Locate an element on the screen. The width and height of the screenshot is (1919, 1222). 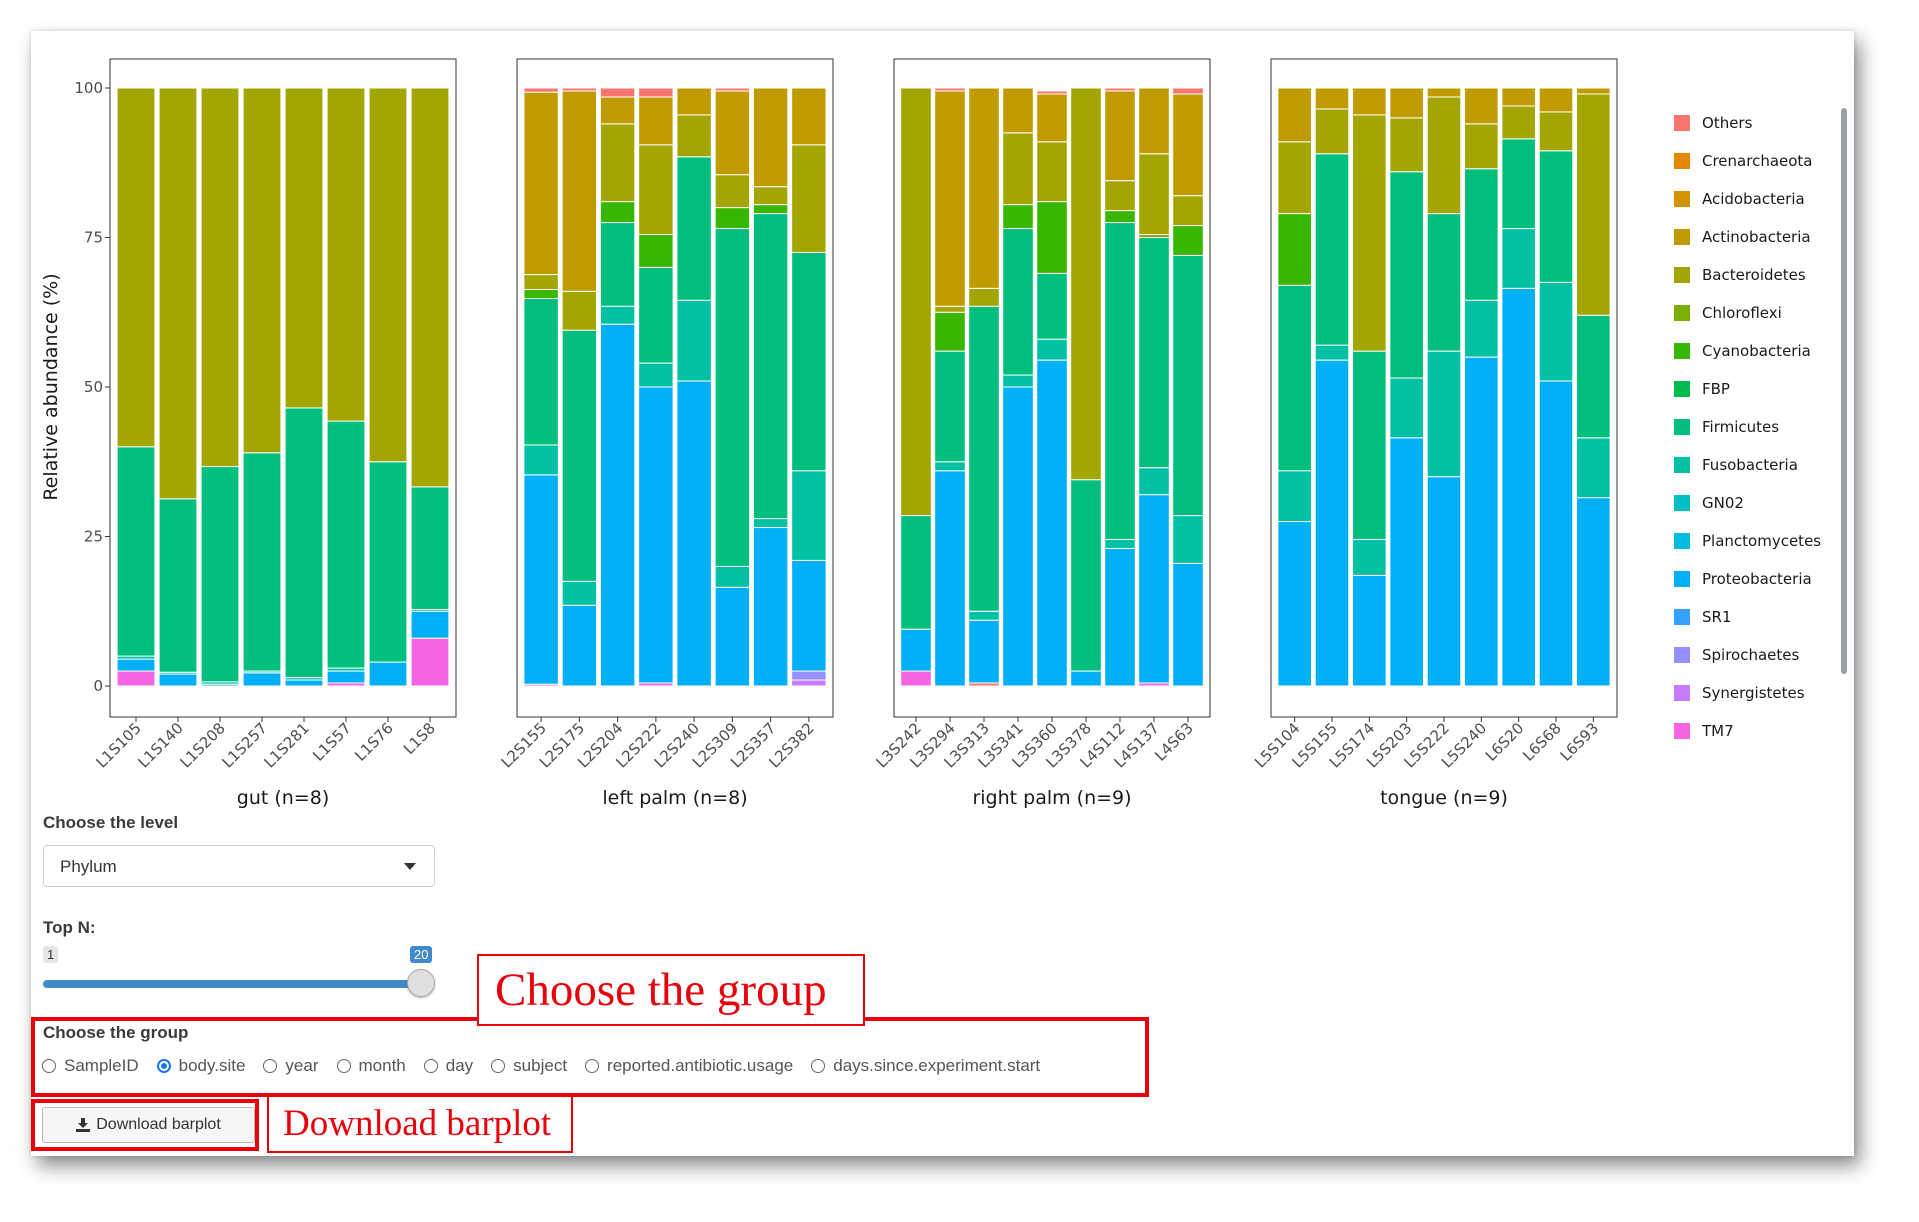
group-label: Choose the group is located at coordinates (116, 1032).